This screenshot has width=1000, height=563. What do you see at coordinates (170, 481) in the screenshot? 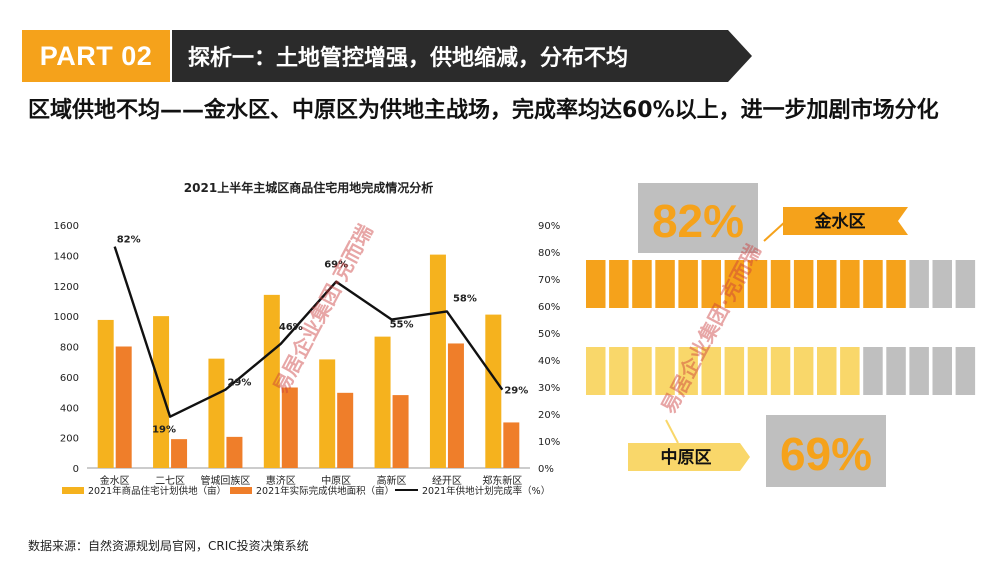
I see `x-tick-label: 二七区` at bounding box center [170, 481].